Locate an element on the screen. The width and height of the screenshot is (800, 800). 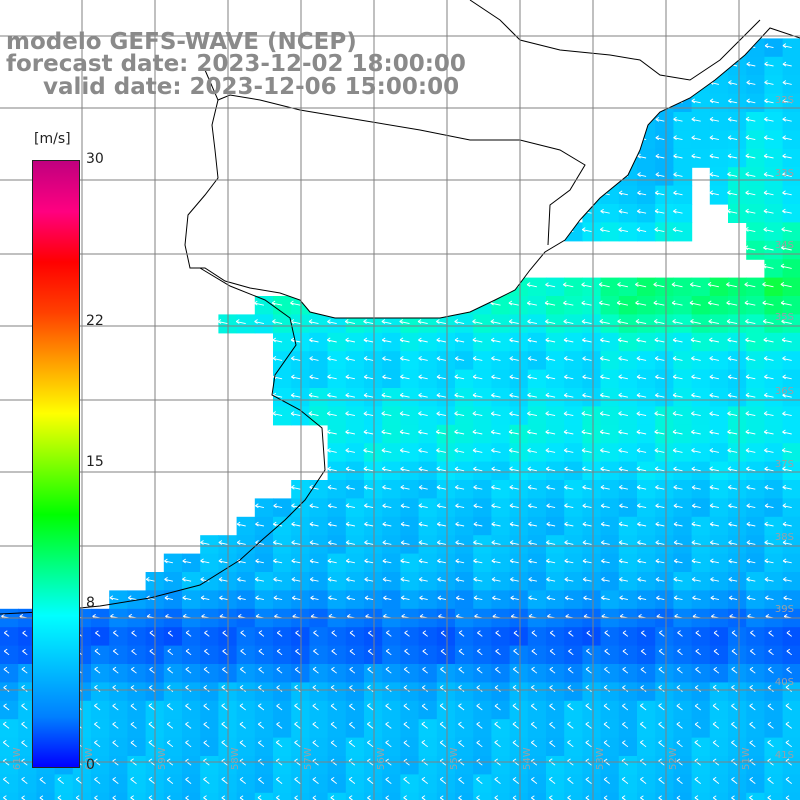
lat-label: 33S is located at coordinates (784, 173).